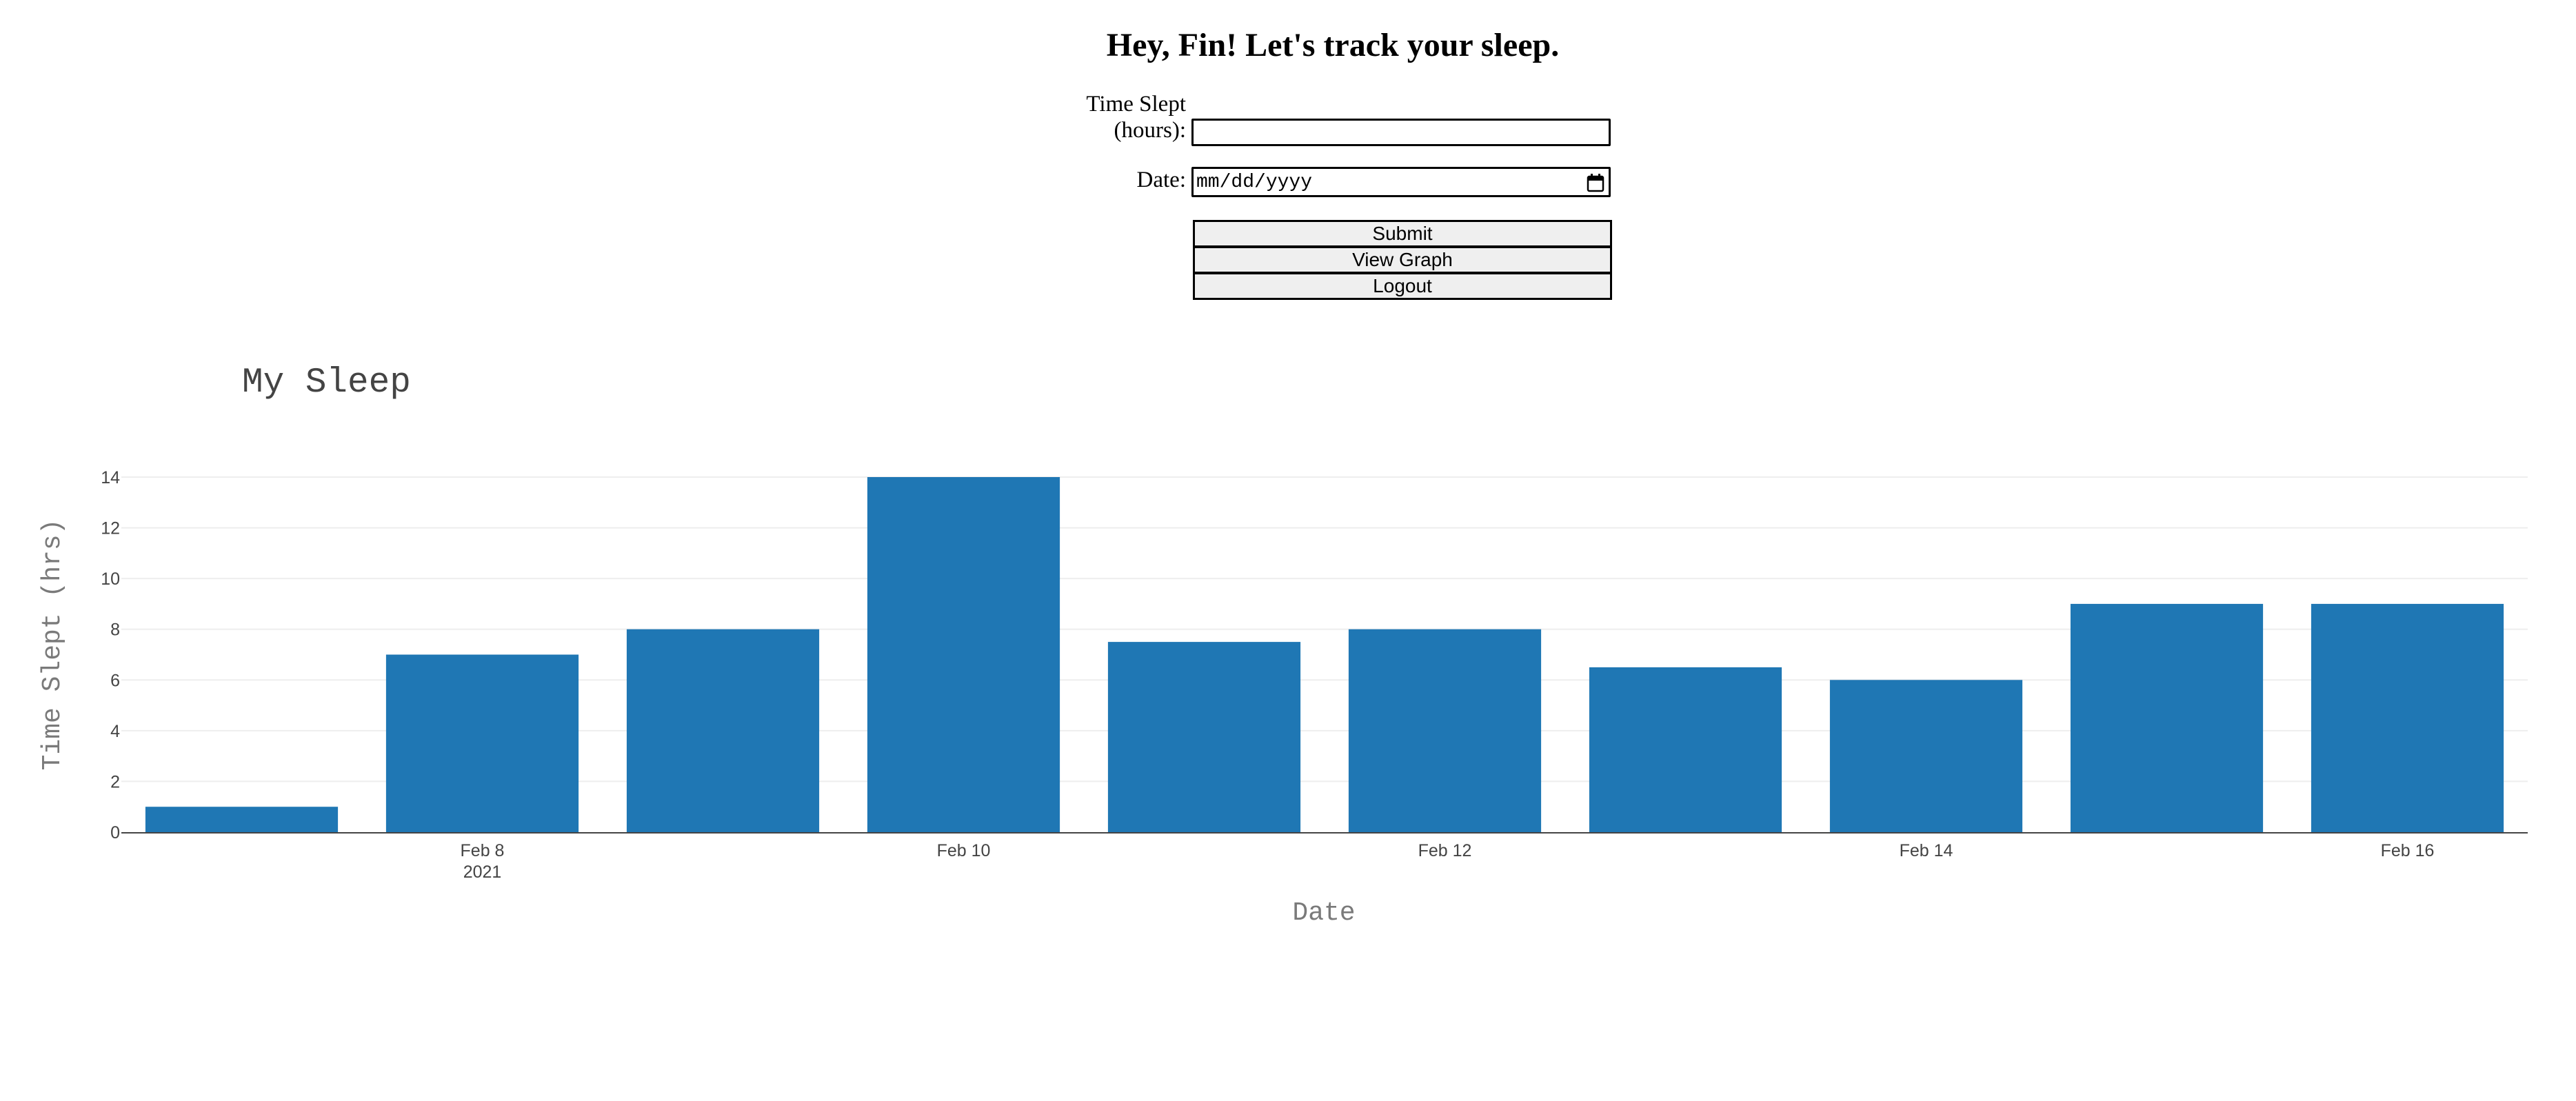 The height and width of the screenshot is (1101, 2576). Describe the element at coordinates (1445, 850) in the screenshot. I see `x-tick-label: Feb 12` at that location.